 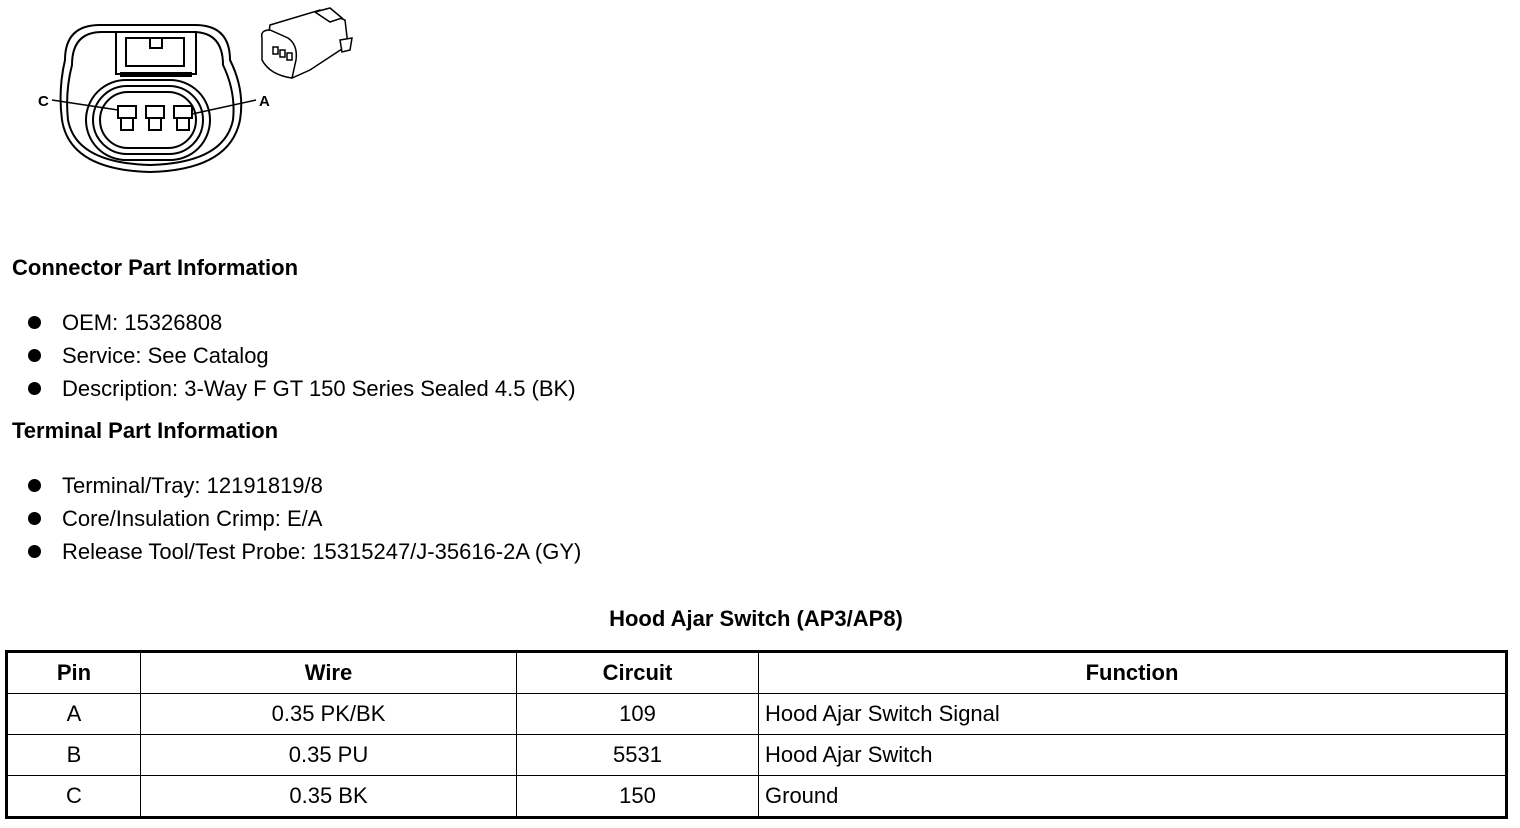 I want to click on list-item: Terminal/Tray: 12191819/8, so click(x=304, y=485).